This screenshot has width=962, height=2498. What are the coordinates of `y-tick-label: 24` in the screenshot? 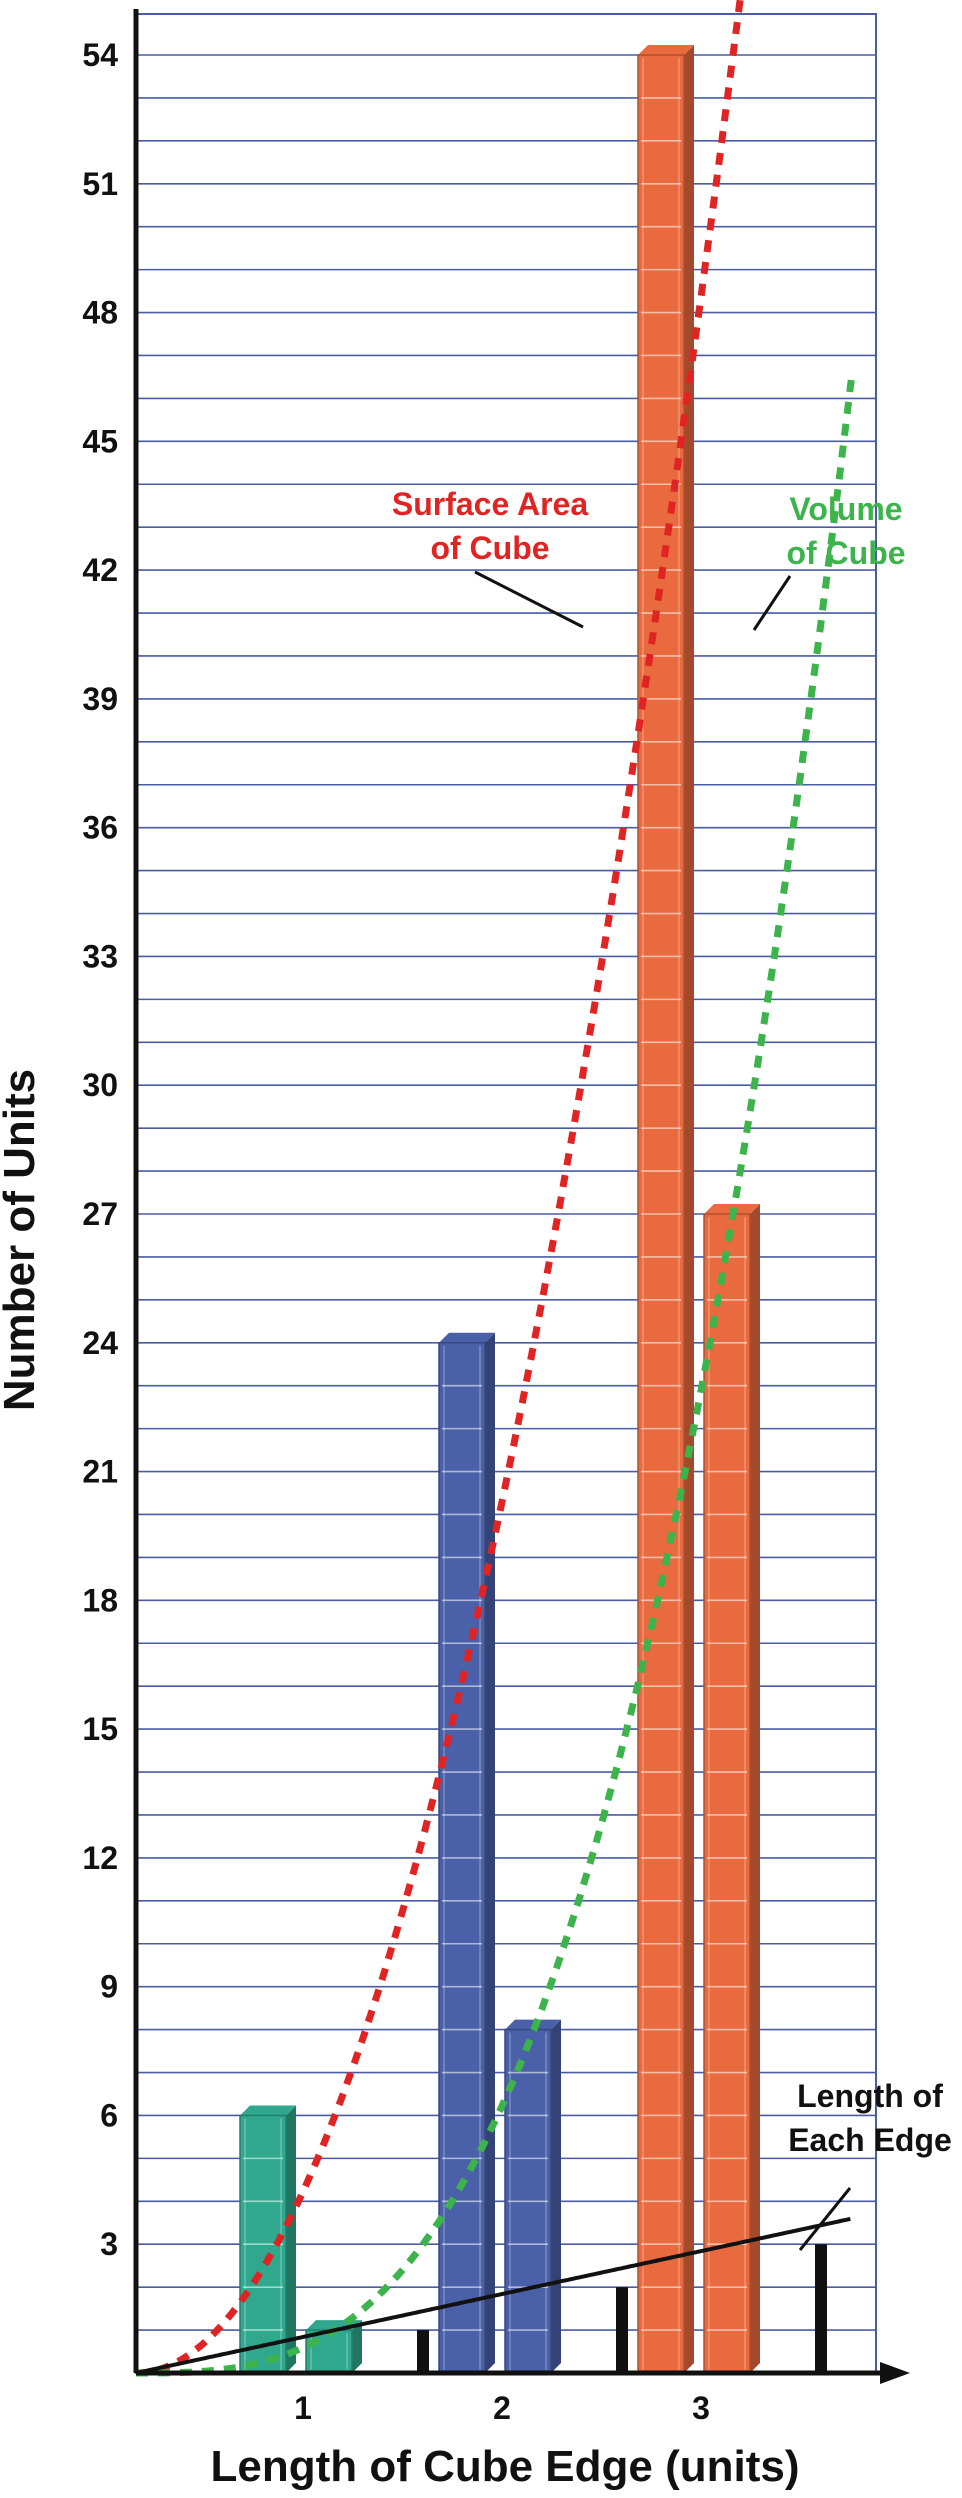 It's located at (100, 1343).